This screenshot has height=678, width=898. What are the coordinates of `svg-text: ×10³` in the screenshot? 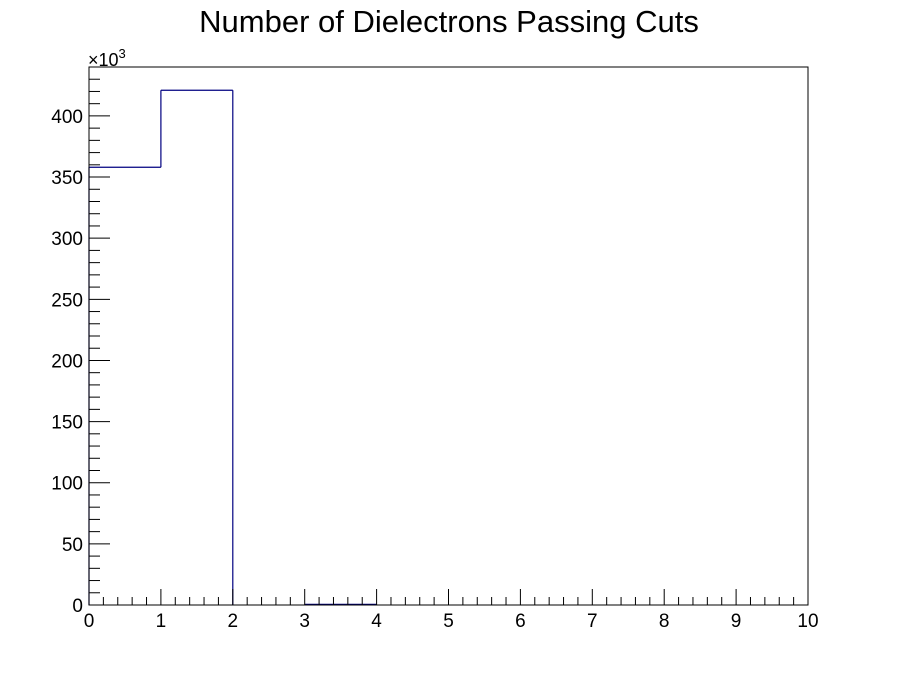 It's located at (107, 58).